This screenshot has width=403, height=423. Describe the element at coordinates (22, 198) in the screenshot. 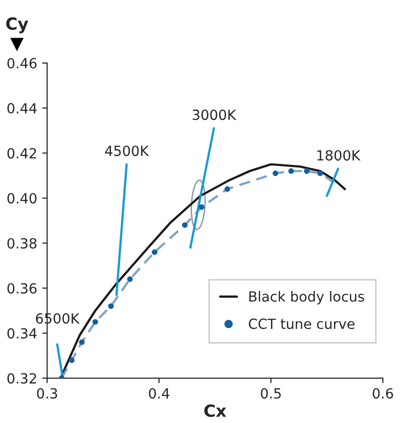

I see `y-tick-label: 0.40` at that location.